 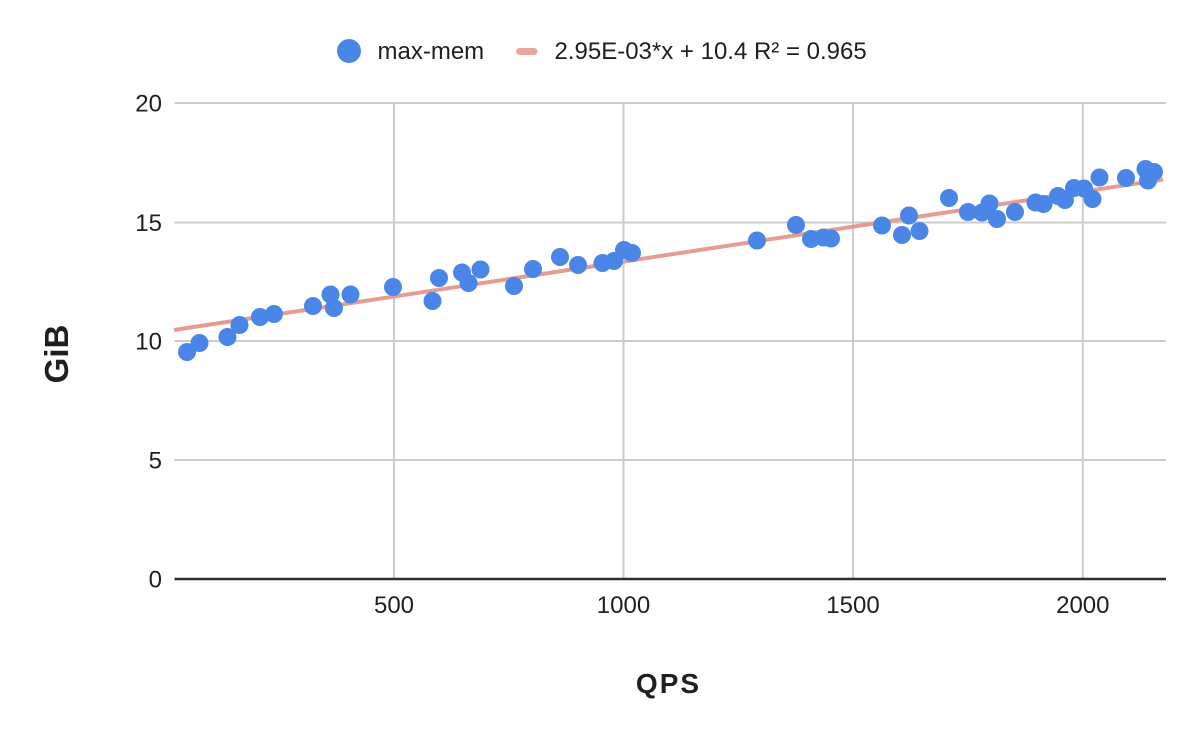 What do you see at coordinates (155, 461) in the screenshot?
I see `svg-text: 5` at bounding box center [155, 461].